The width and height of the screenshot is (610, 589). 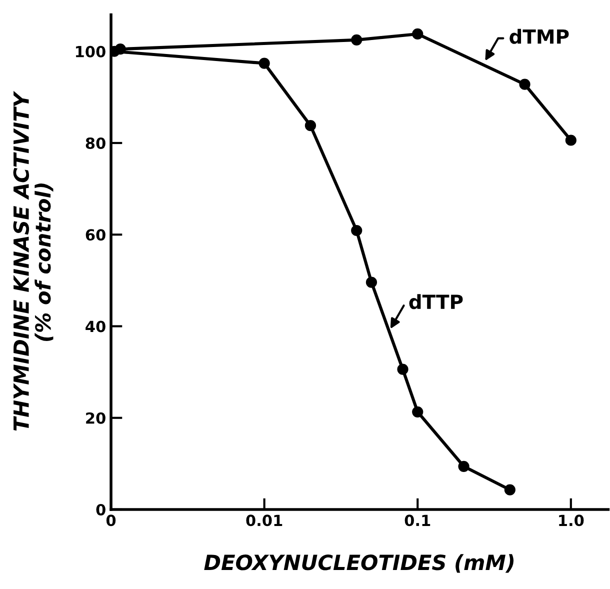 What do you see at coordinates (417, 520) in the screenshot?
I see `x-tick-label: 0.1` at bounding box center [417, 520].